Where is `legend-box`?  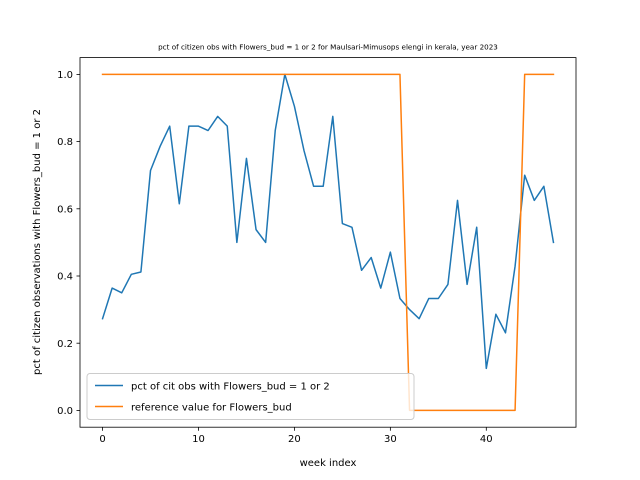
legend-box is located at coordinates (250, 396).